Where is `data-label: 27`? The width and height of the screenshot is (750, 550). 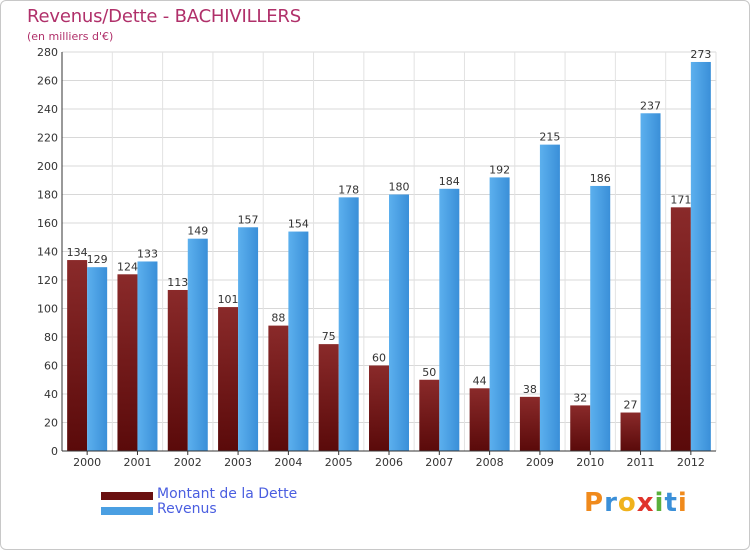 data-label: 27 is located at coordinates (631, 405).